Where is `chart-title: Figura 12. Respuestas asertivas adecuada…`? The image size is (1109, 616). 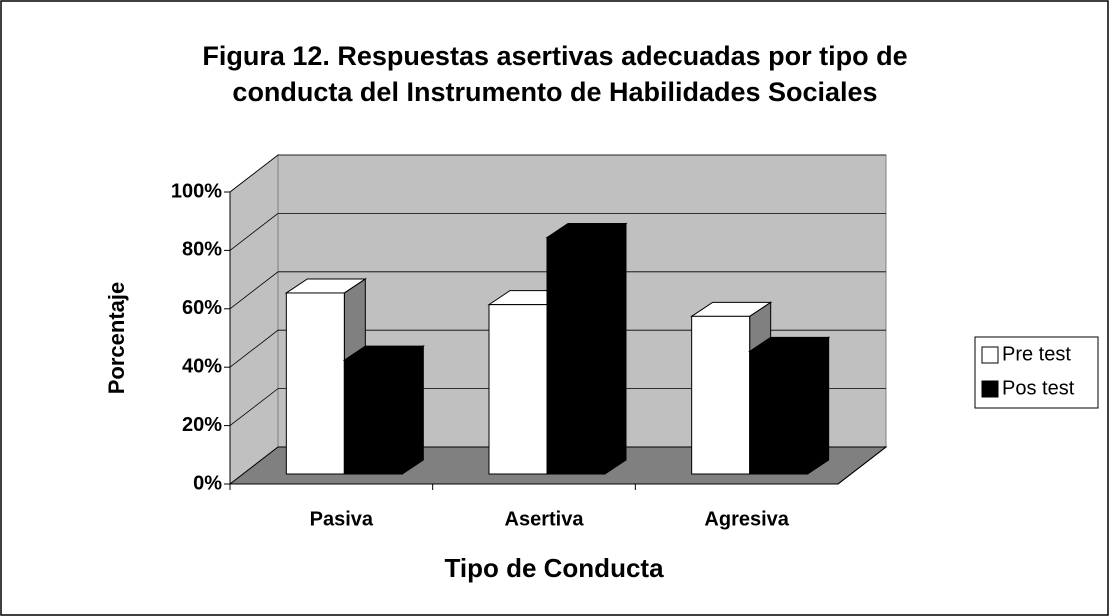
chart-title: Figura 12. Respuestas asertivas adecuada… is located at coordinates (555, 74).